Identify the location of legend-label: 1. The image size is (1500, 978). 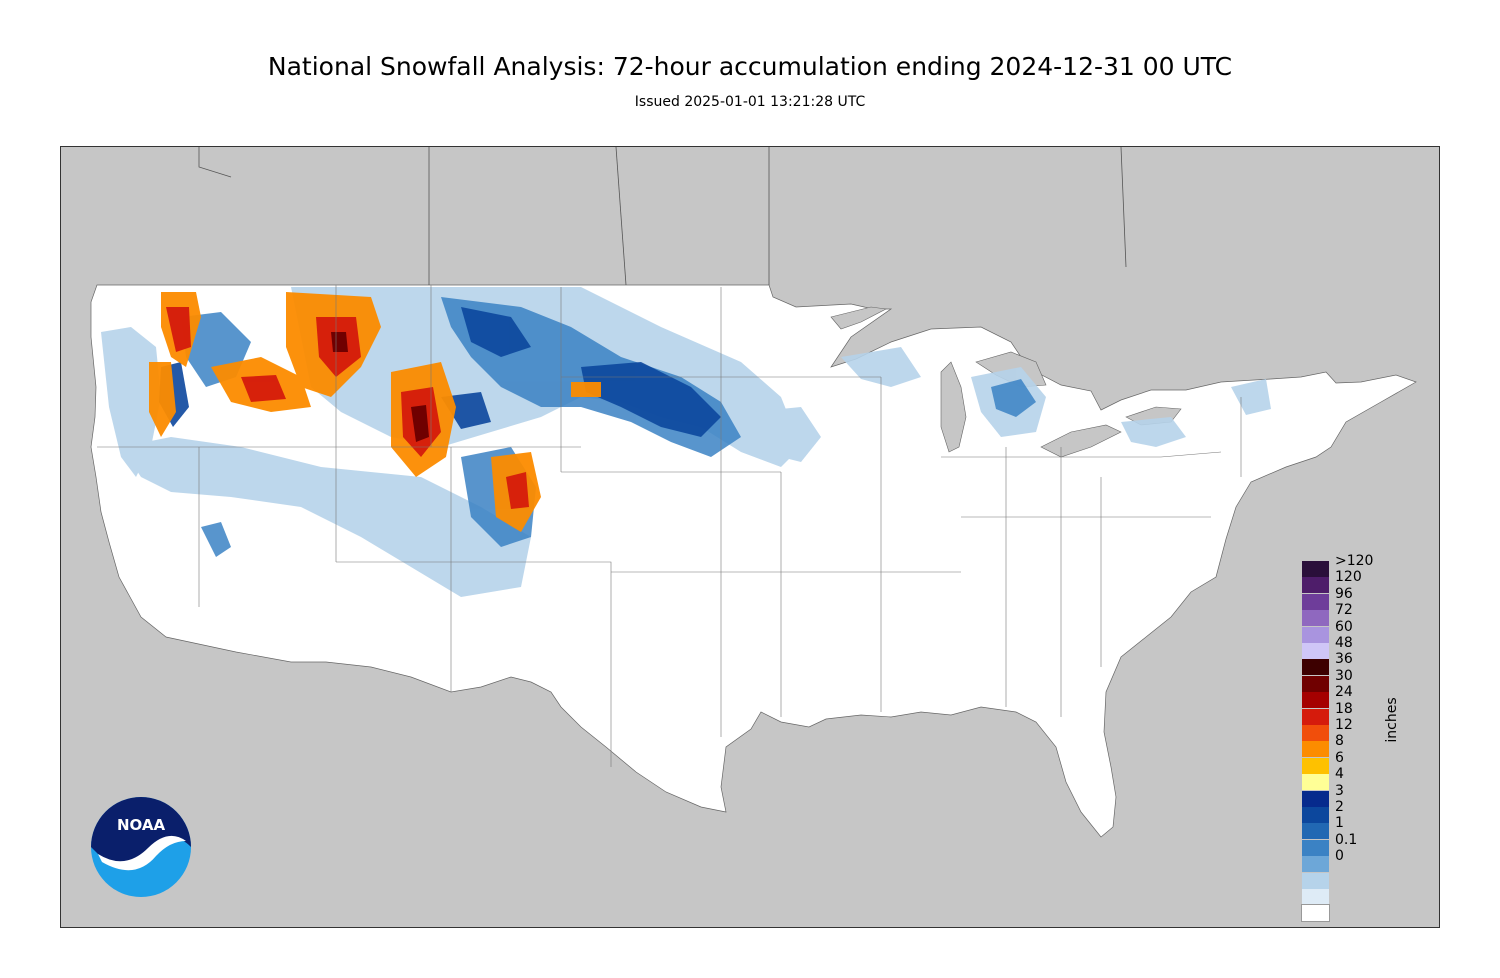
(1339, 823).